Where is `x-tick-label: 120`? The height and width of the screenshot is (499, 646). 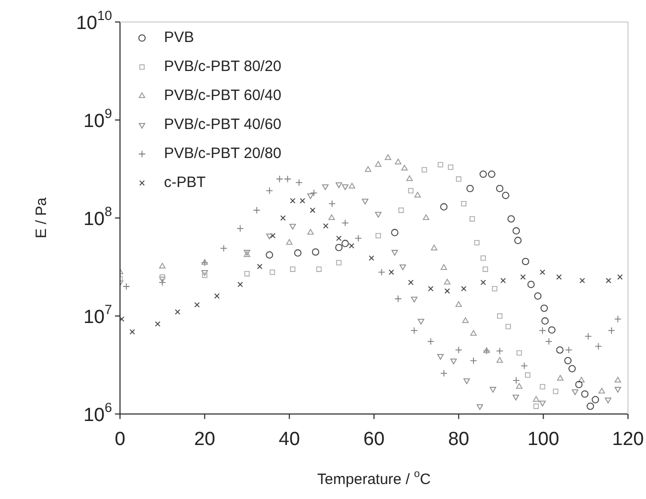
x-tick-label: 120 is located at coordinates (628, 439).